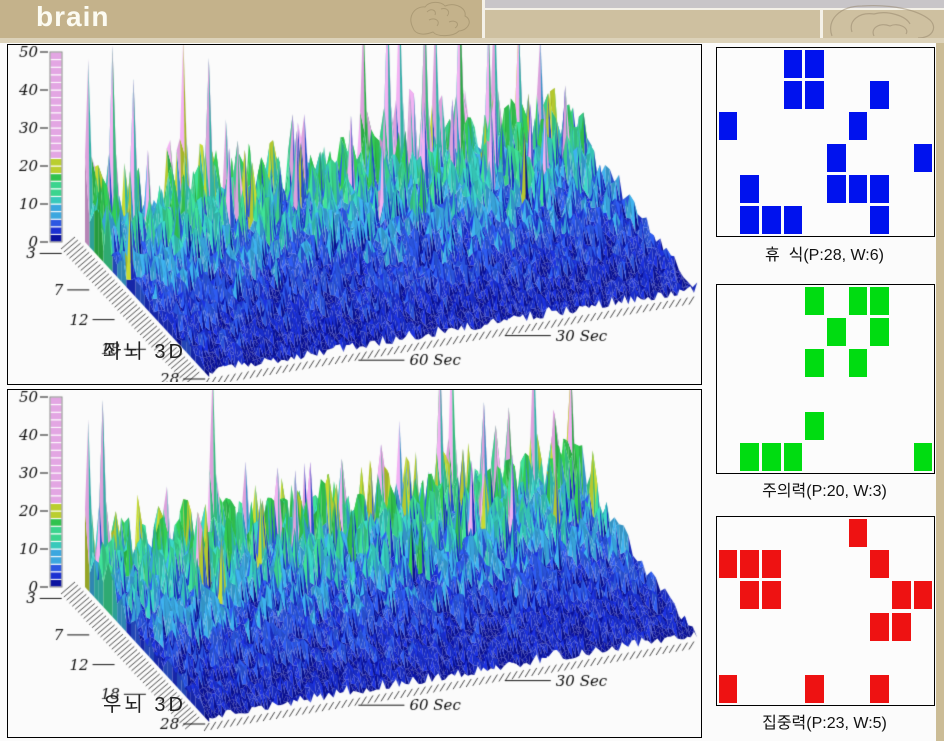 The image size is (944, 741). I want to click on concentration-activity-grid, so click(825, 611).